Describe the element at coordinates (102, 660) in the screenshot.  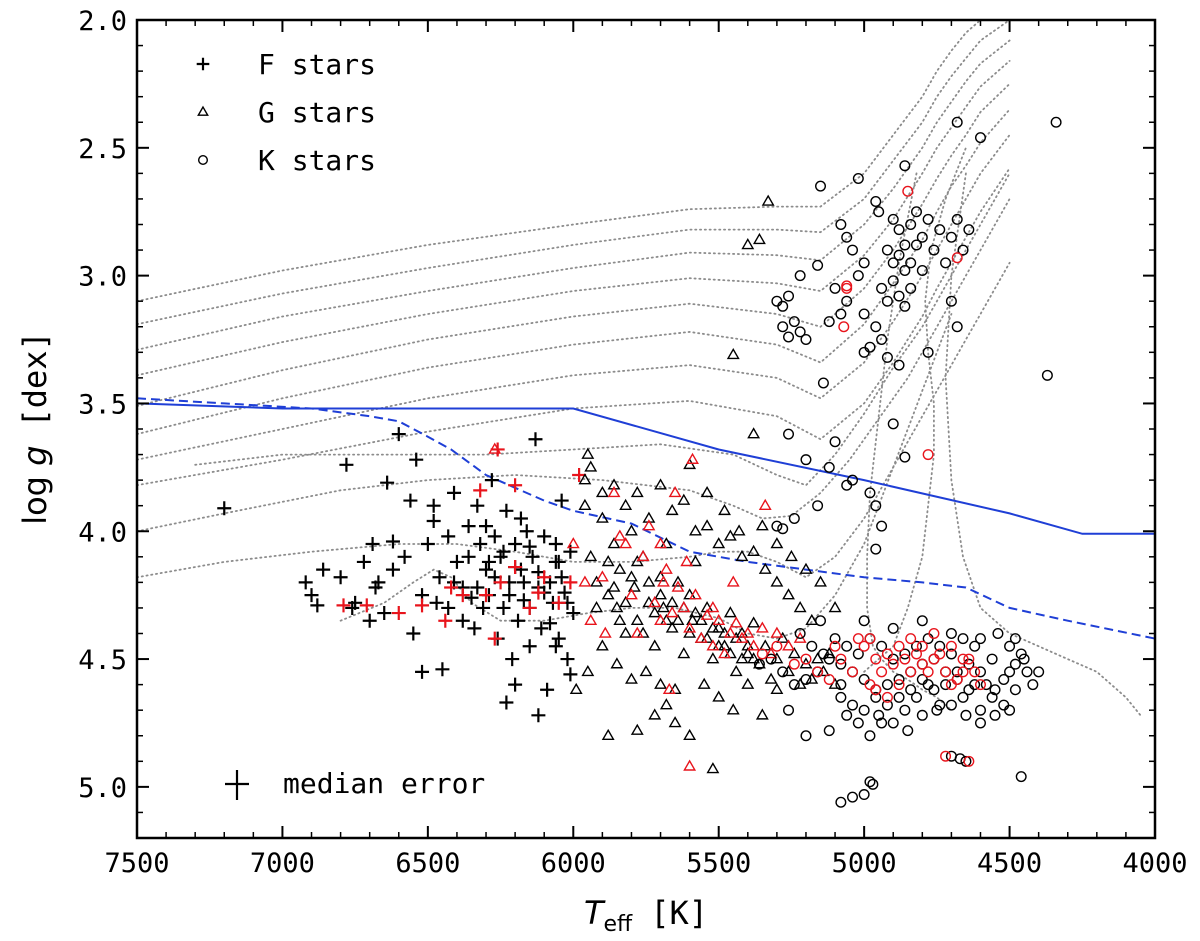
I see `y-tick-label-4.5: 4.5` at that location.